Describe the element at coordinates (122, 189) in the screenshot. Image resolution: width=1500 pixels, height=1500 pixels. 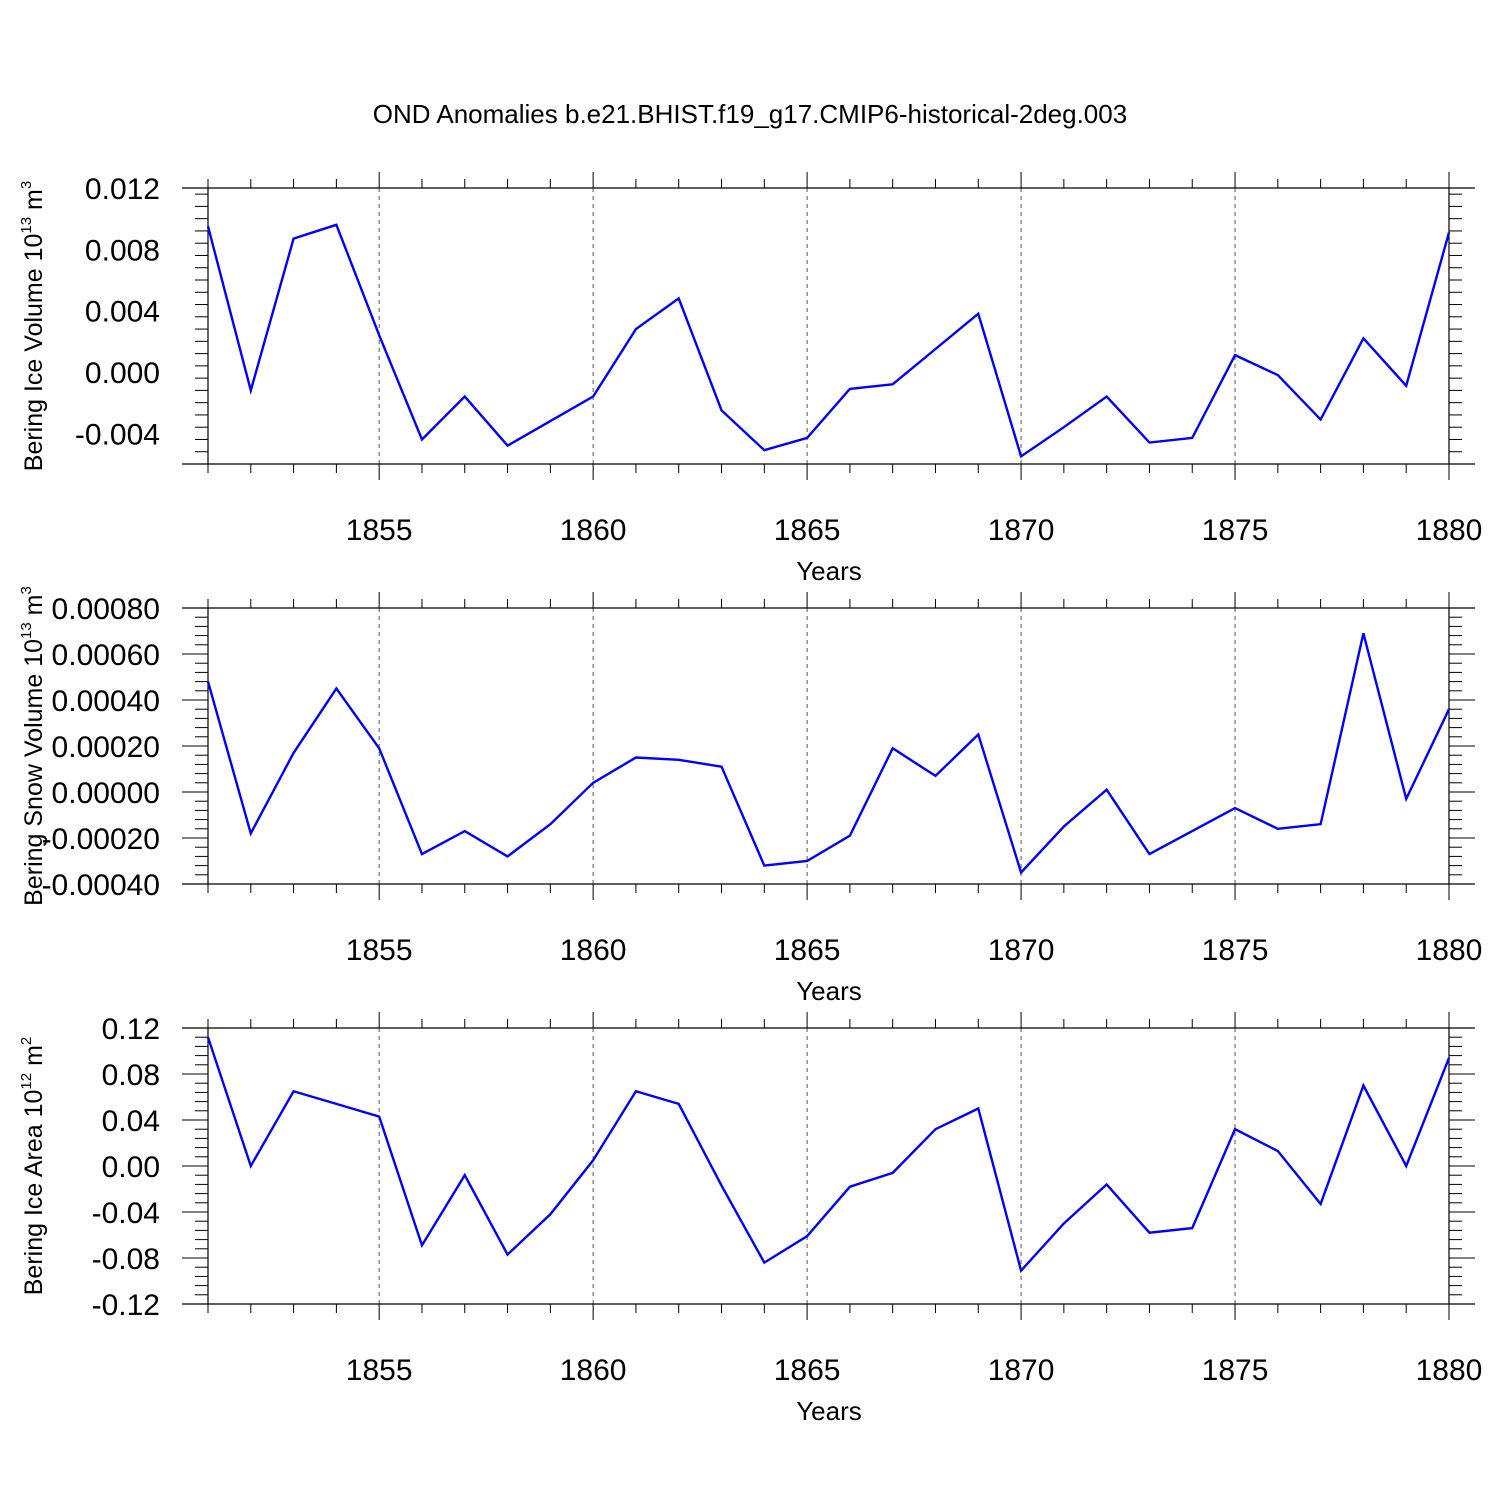
I see `y-tick-label: 0.012` at that location.